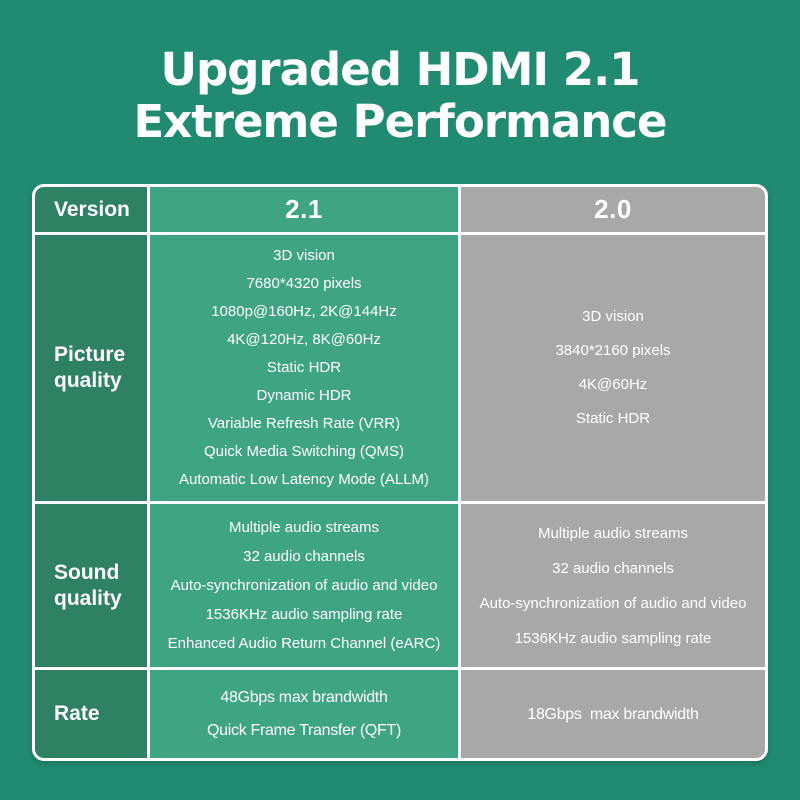 Image resolution: width=800 pixels, height=800 pixels. I want to click on hdmi-2-1-header-cell: 2.1, so click(304, 209).